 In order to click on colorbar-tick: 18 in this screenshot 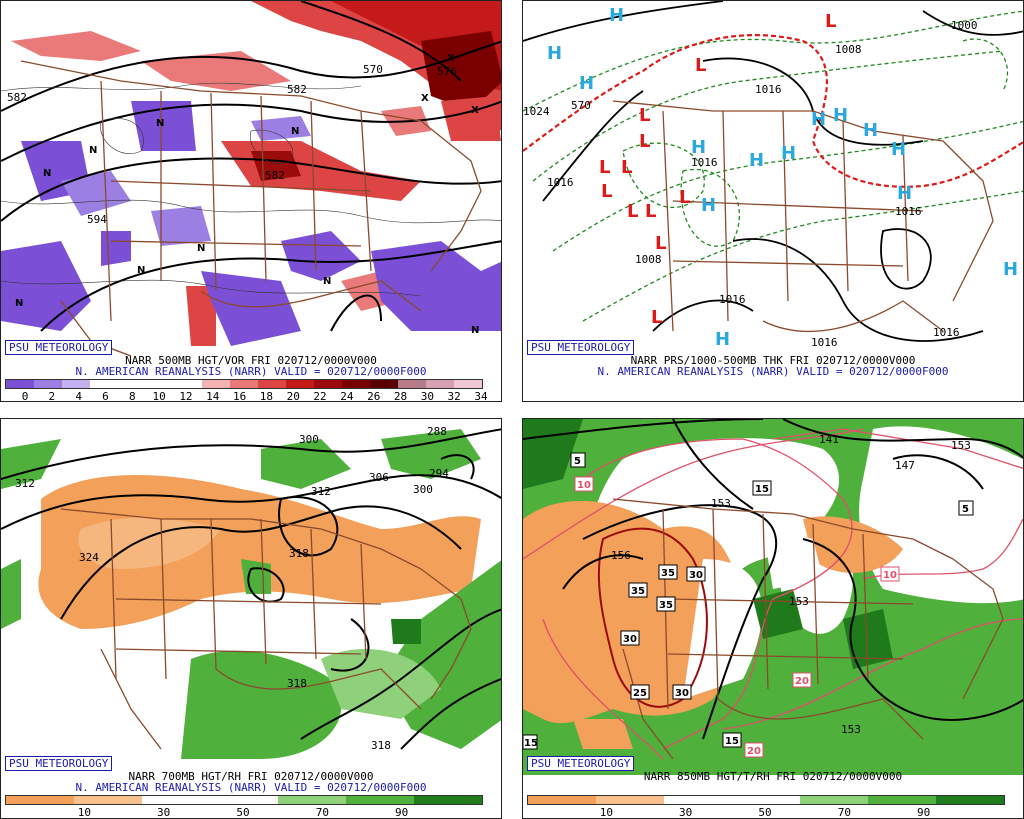, I will do `click(266, 396)`.